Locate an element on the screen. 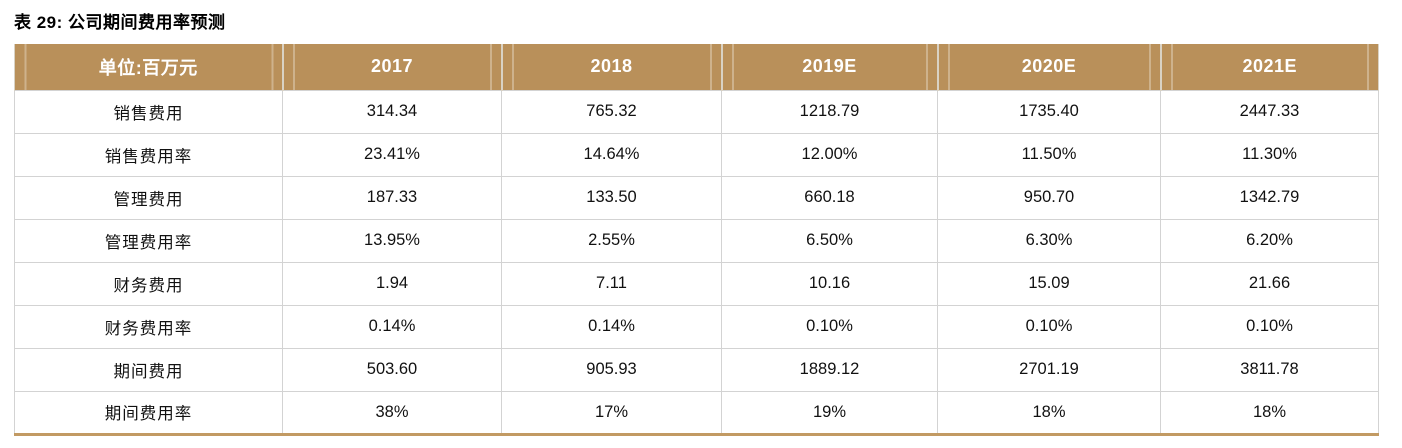 This screenshot has width=1402, height=448. value-cell: 765.32 is located at coordinates (611, 111).